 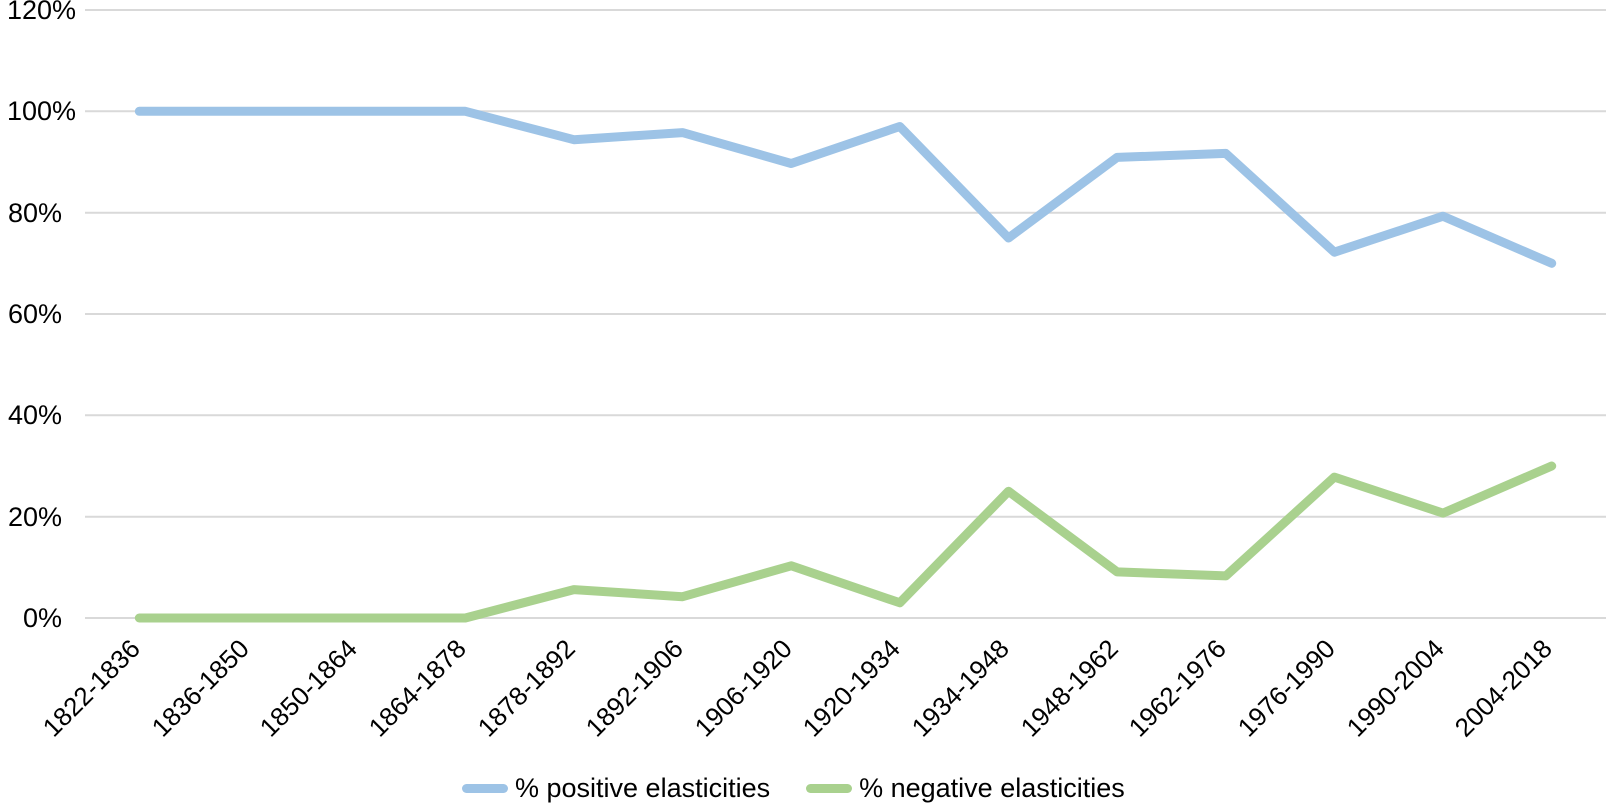 What do you see at coordinates (42, 111) in the screenshot?
I see `y-axis-tick-label: 100%` at bounding box center [42, 111].